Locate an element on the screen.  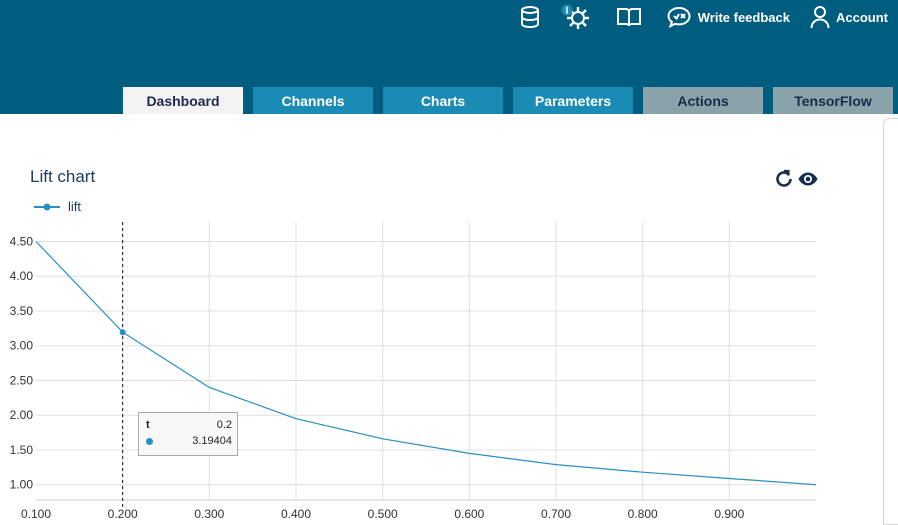
refresh-icon is located at coordinates (784, 181).